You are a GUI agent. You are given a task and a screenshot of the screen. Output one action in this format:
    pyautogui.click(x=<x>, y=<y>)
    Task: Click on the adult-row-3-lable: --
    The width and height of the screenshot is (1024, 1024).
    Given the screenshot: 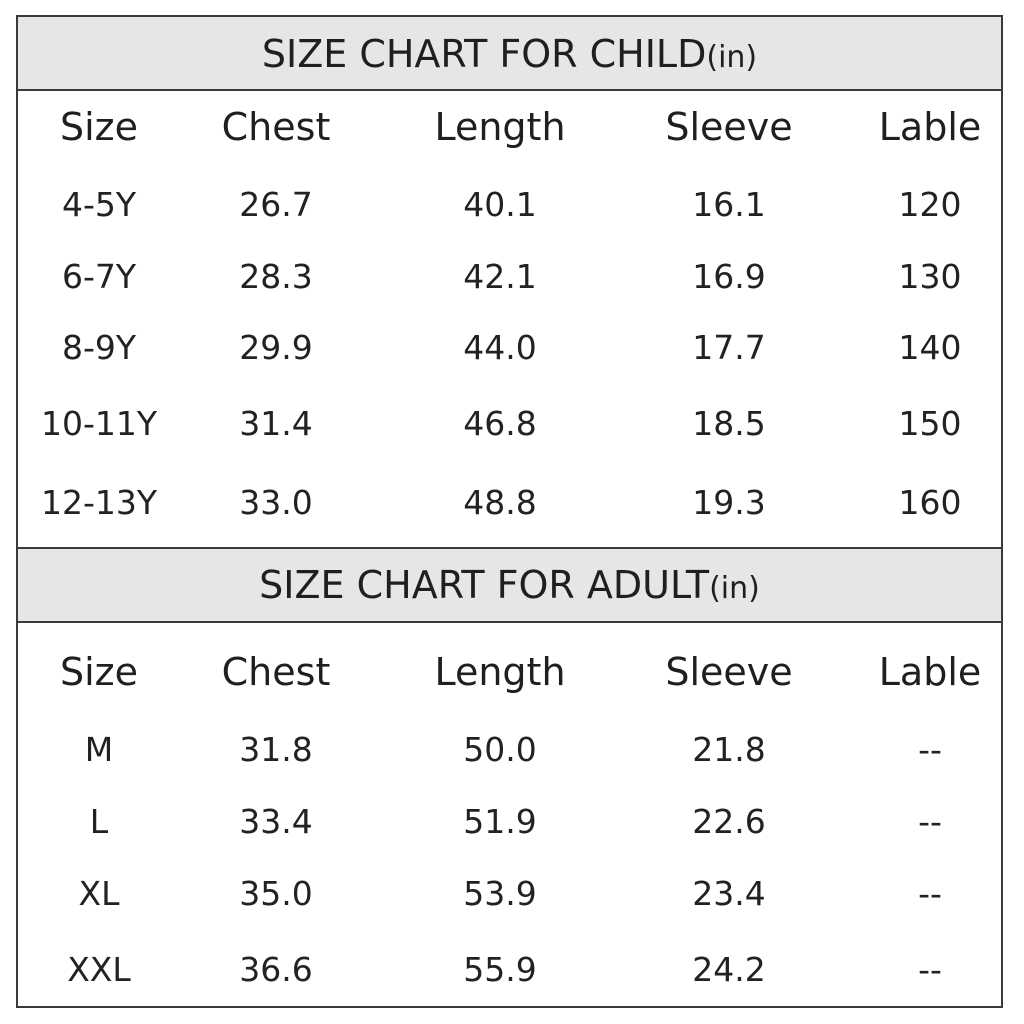 What is the action you would take?
    pyautogui.click(x=930, y=893)
    